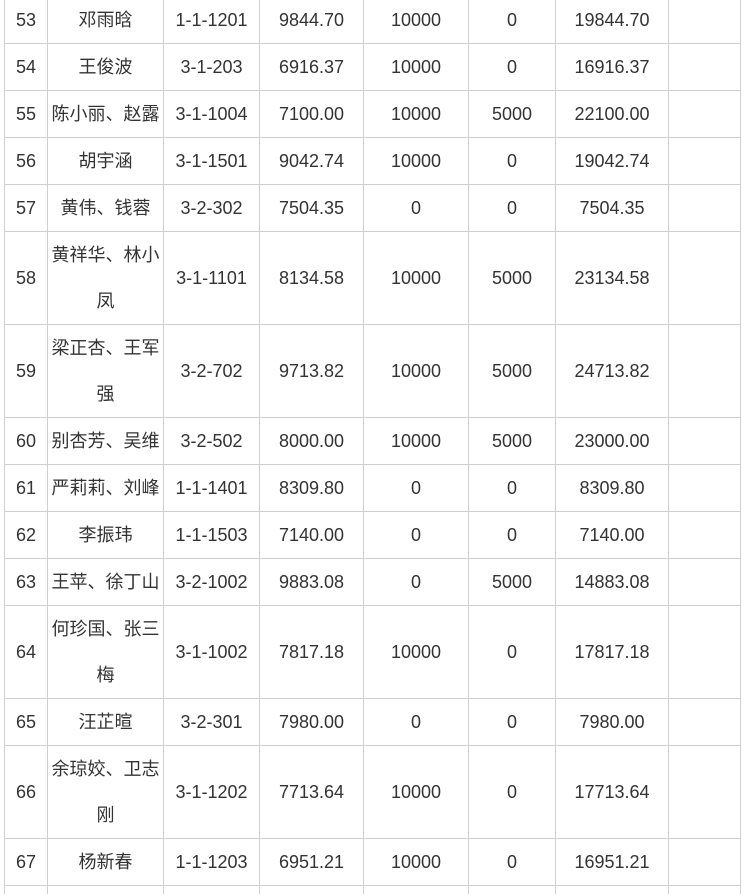 The image size is (745, 894). I want to click on cell-row-number: 64, so click(26, 652).